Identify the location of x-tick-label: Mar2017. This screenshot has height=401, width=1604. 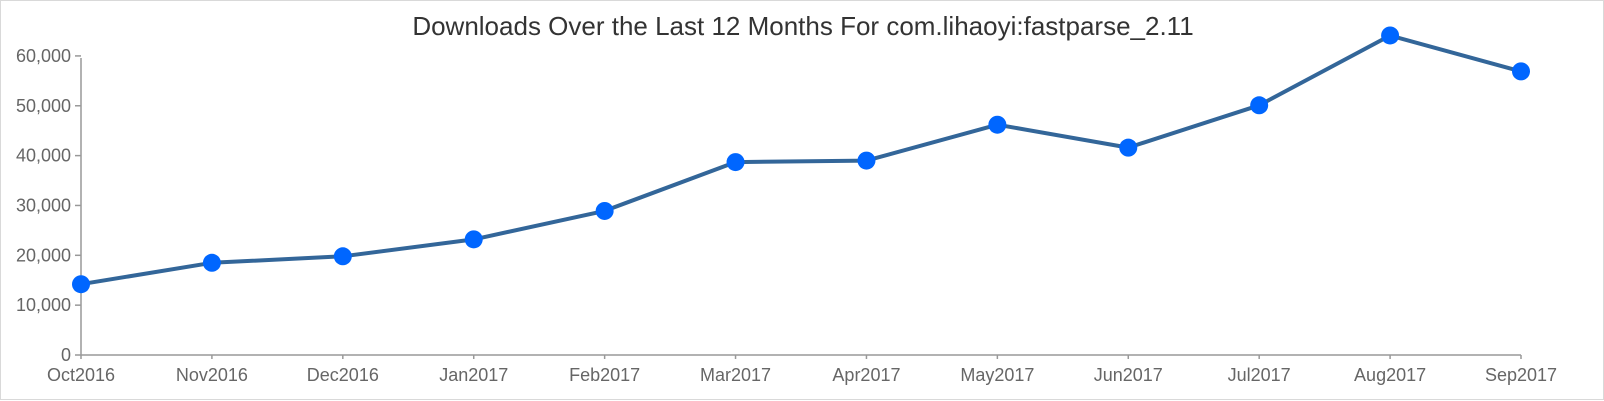
(735, 375).